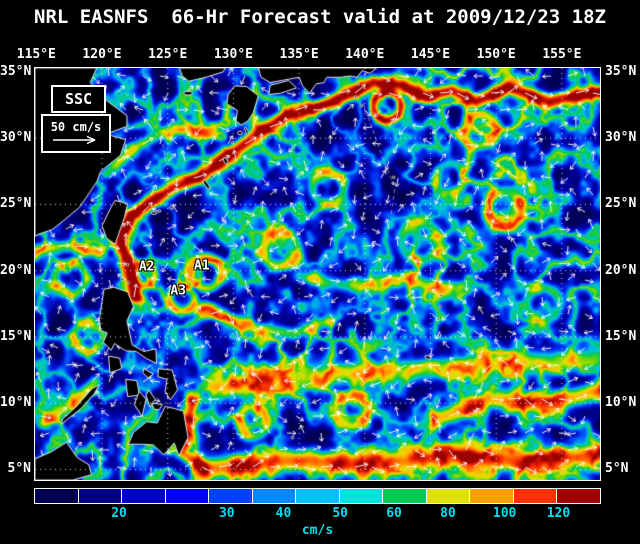  Describe the element at coordinates (558, 513) in the screenshot. I see `colorbar-tick-120: 120` at that location.